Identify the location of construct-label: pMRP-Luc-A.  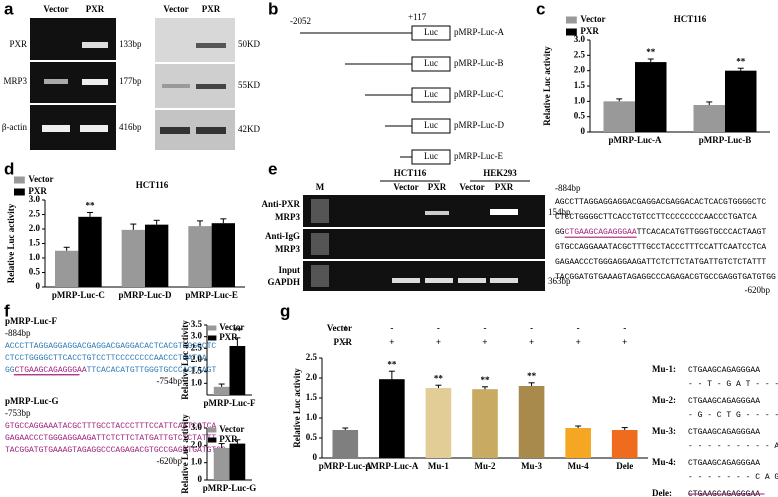
(479, 32).